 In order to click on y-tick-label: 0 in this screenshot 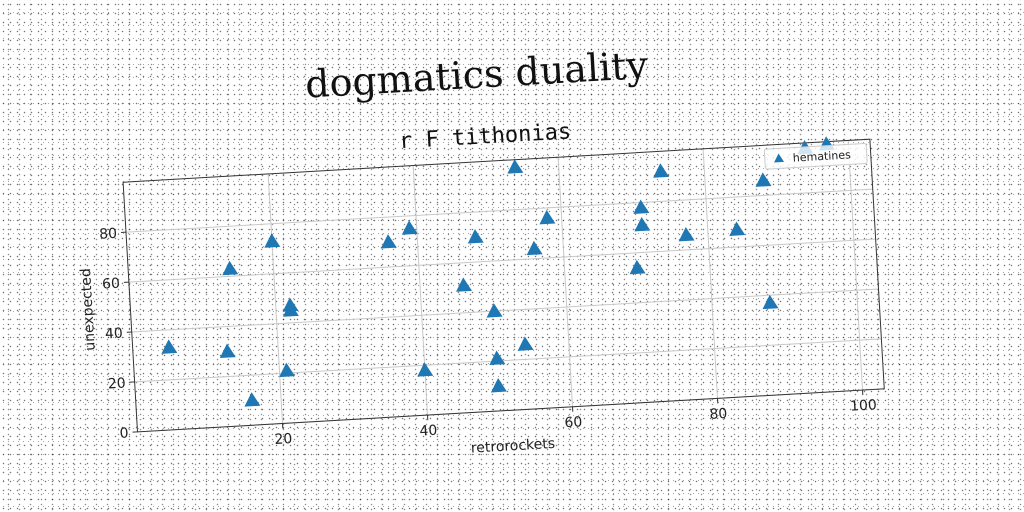, I will do `click(124, 433)`.